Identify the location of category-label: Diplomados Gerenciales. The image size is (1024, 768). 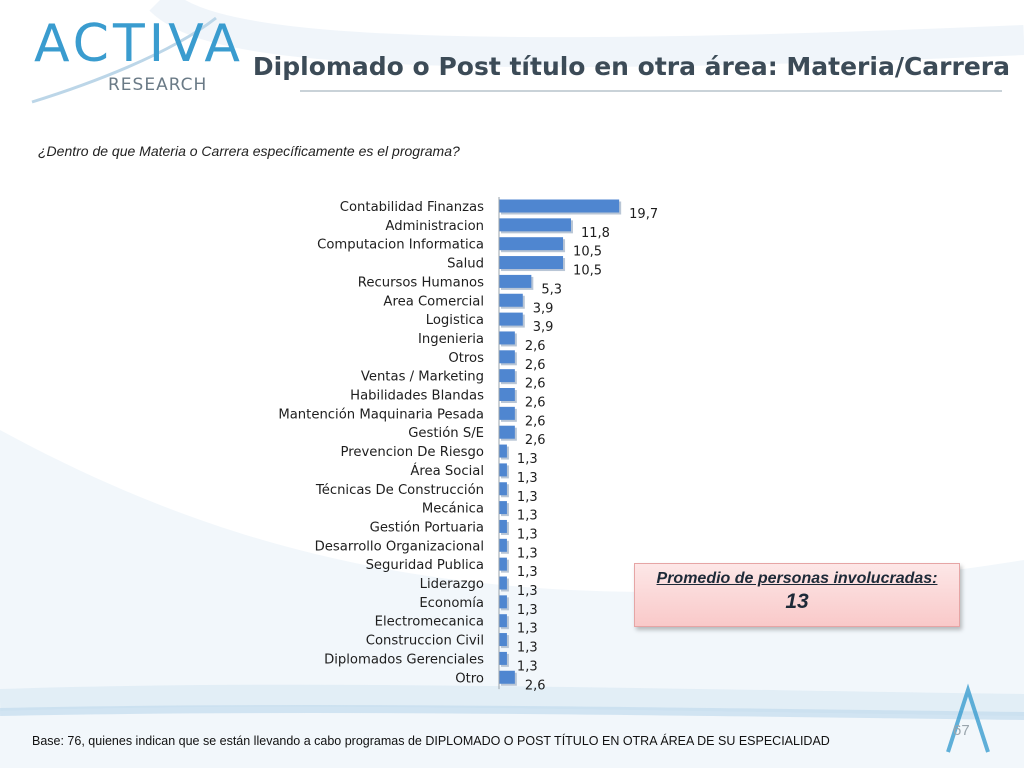
(404, 659).